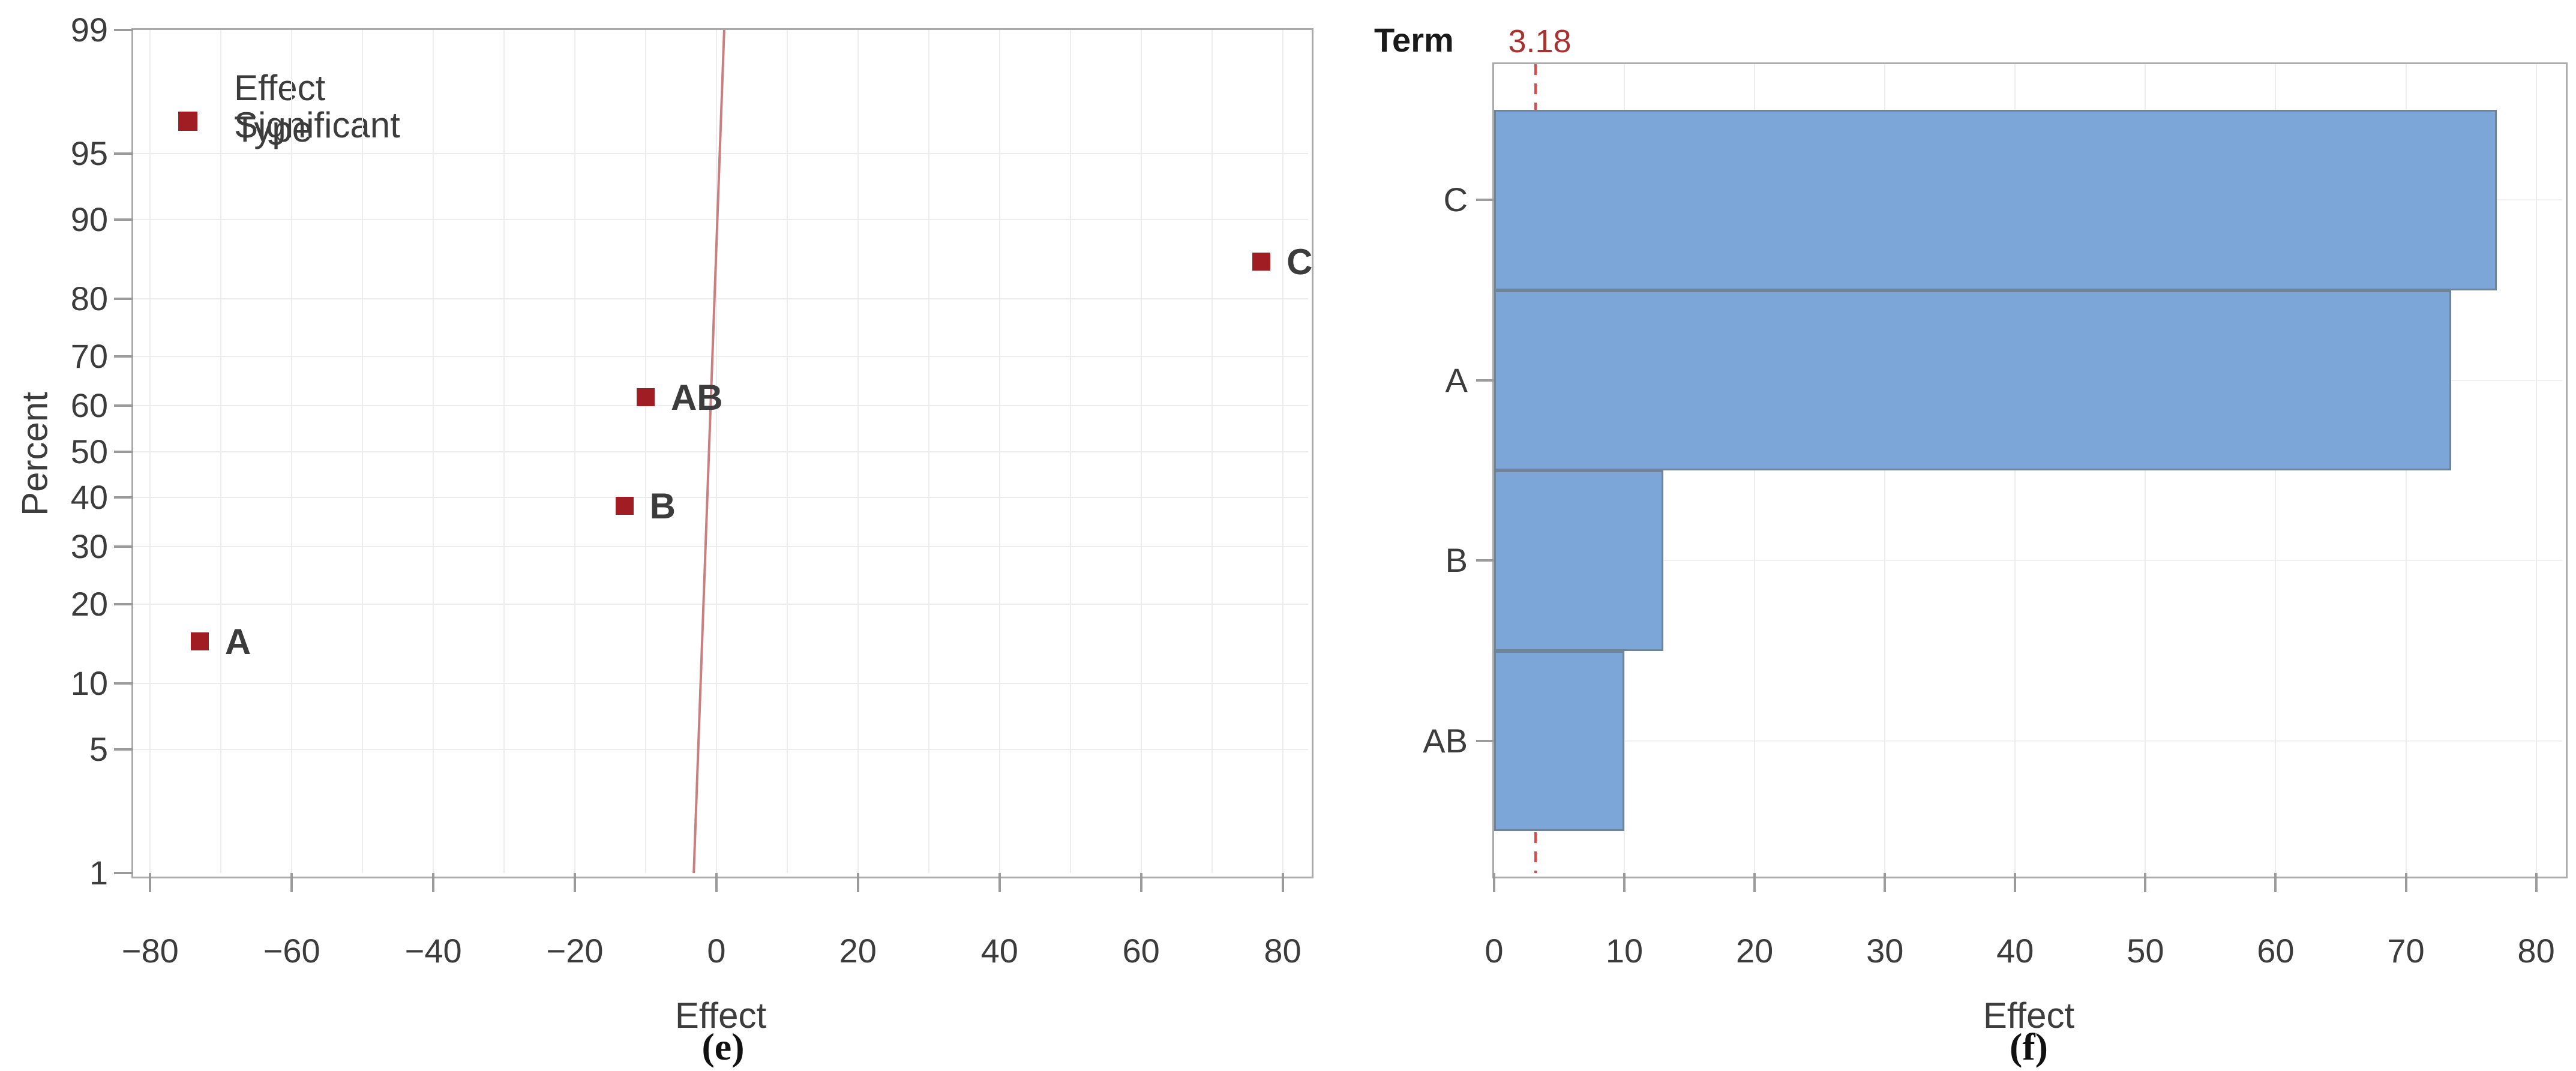 The width and height of the screenshot is (2576, 1071). Describe the element at coordinates (89, 683) in the screenshot. I see `y-axis-tick-label: 10` at that location.